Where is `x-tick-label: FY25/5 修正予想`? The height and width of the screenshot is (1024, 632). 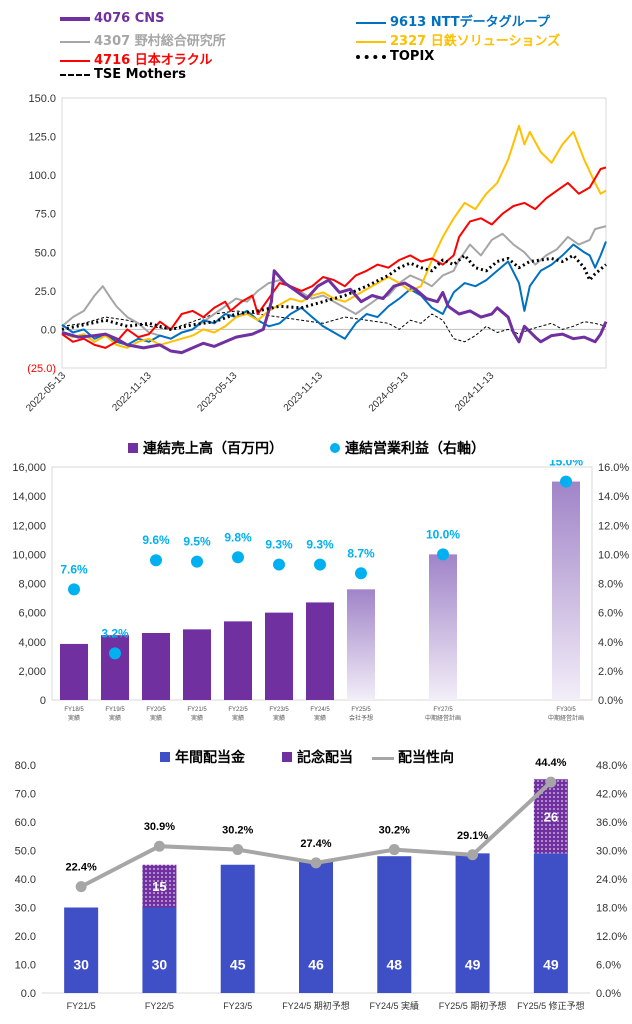 x-tick-label: FY25/5 修正予想 is located at coordinates (551, 1005).